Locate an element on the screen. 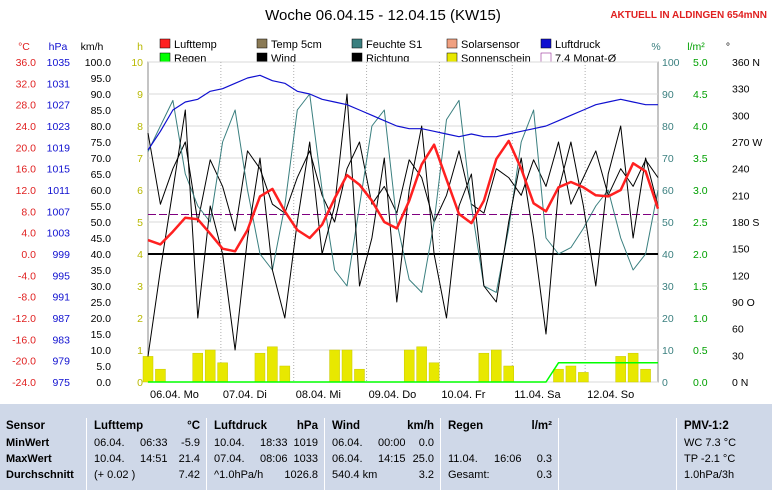  kmh-tick: 100.0 is located at coordinates (98, 63).